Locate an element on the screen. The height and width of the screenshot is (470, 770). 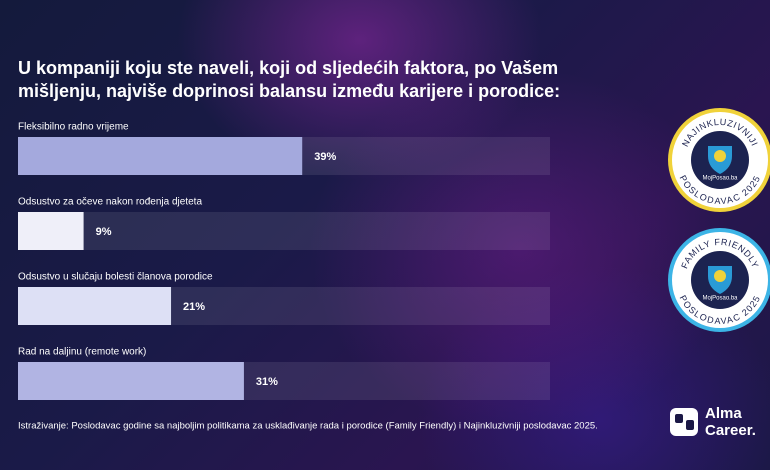
category-label: Rad na daljinu (remote work) is located at coordinates (82, 352).